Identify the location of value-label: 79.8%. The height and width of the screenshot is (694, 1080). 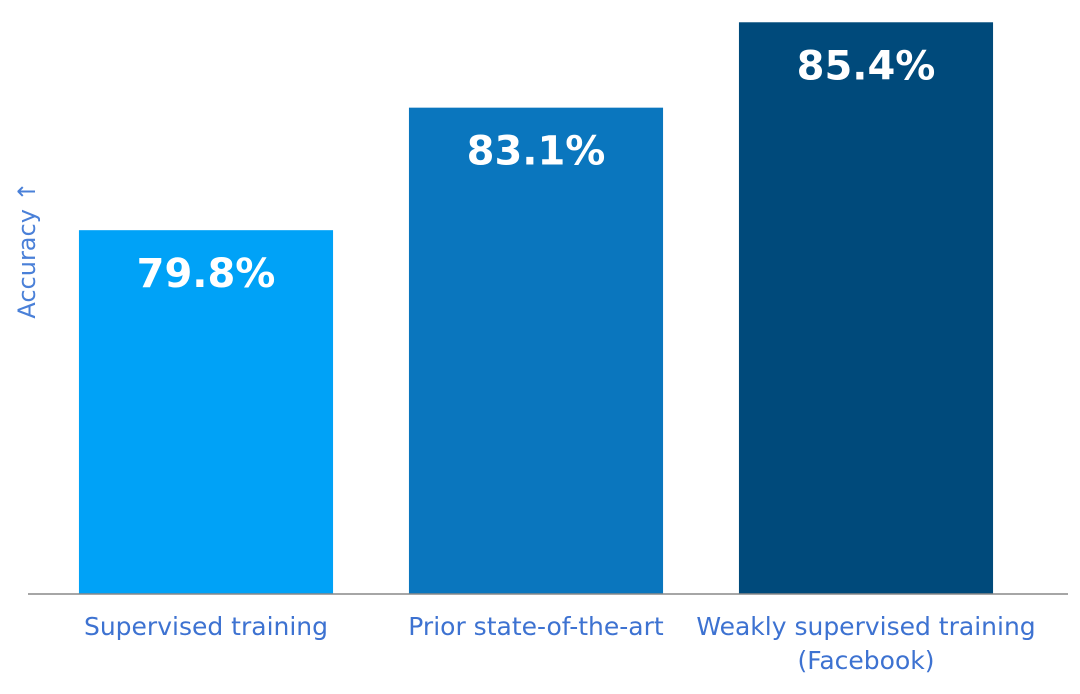
(206, 274).